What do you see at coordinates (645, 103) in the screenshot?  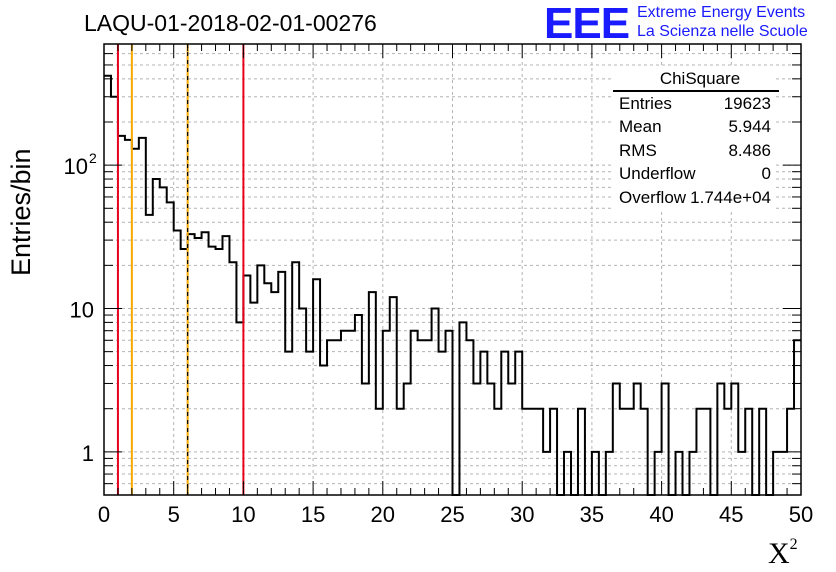 I see `stats-key: Entries` at bounding box center [645, 103].